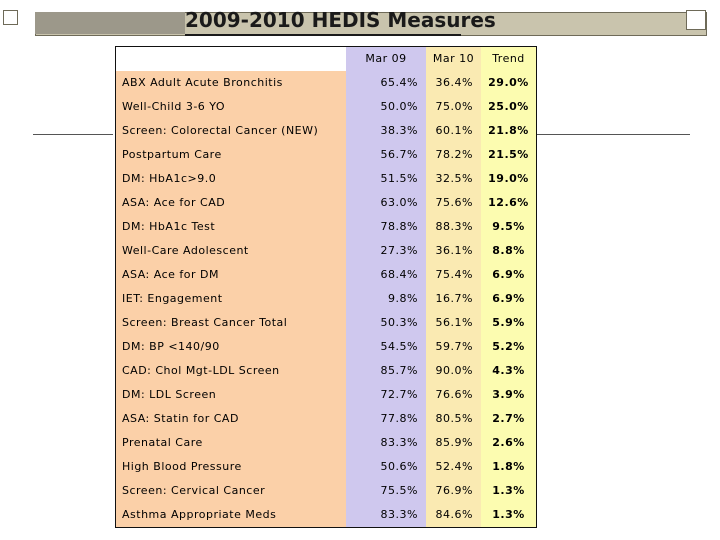 The width and height of the screenshot is (720, 540). What do you see at coordinates (508, 371) in the screenshot?
I see `trend-cell: 4.3%` at bounding box center [508, 371].